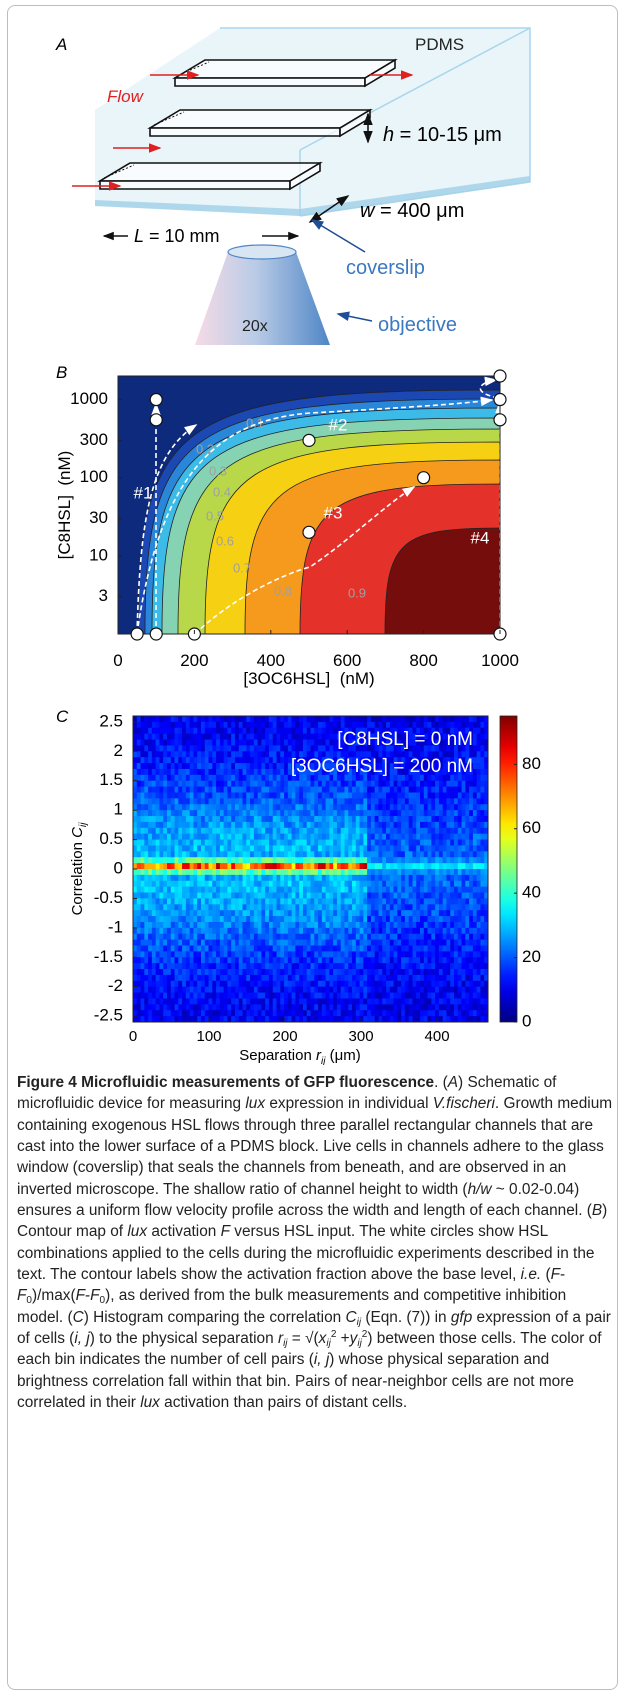 Image resolution: width=625 pixels, height=1699 pixels. Describe the element at coordinates (338, 424) in the screenshot. I see `path-label: #2` at that location.